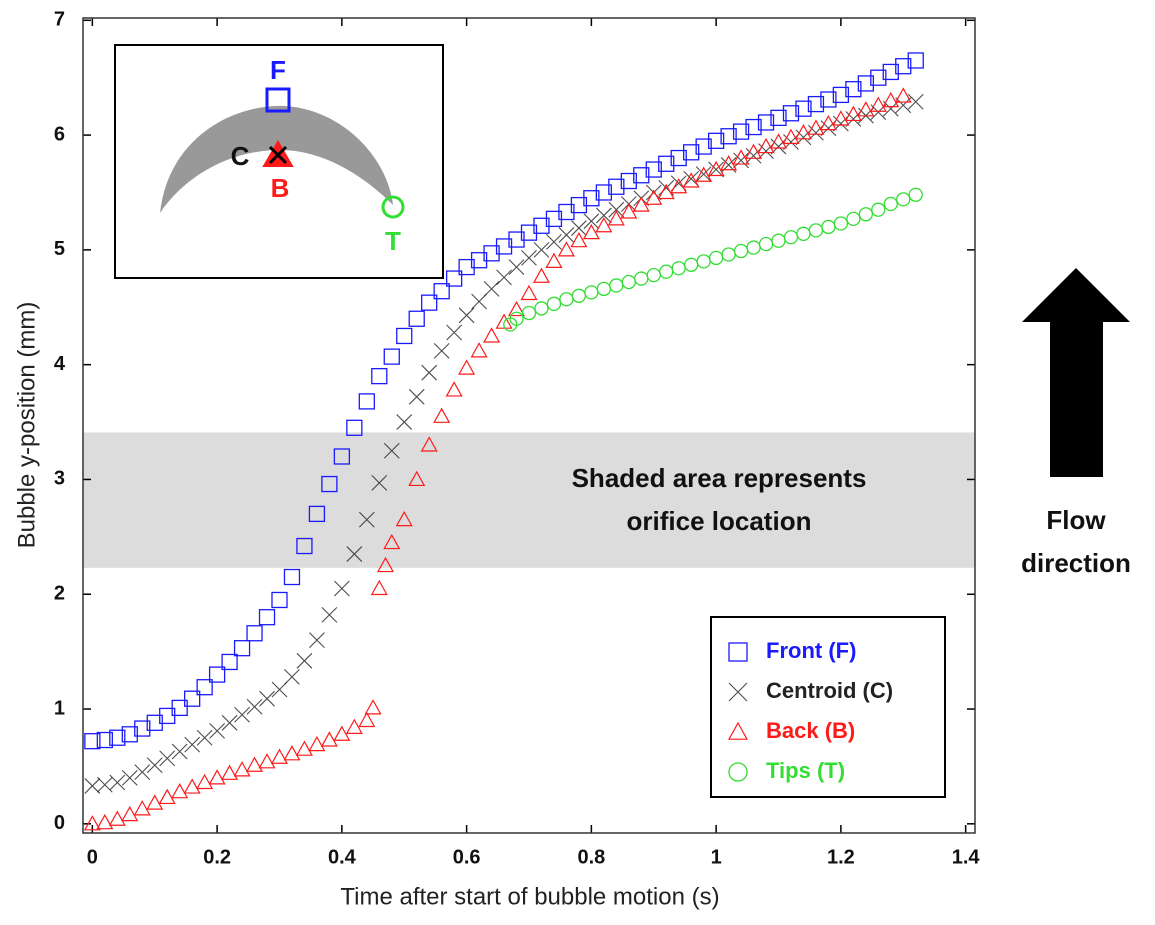 This screenshot has width=1155, height=925. I want to click on side-note: direction, so click(1076, 563).